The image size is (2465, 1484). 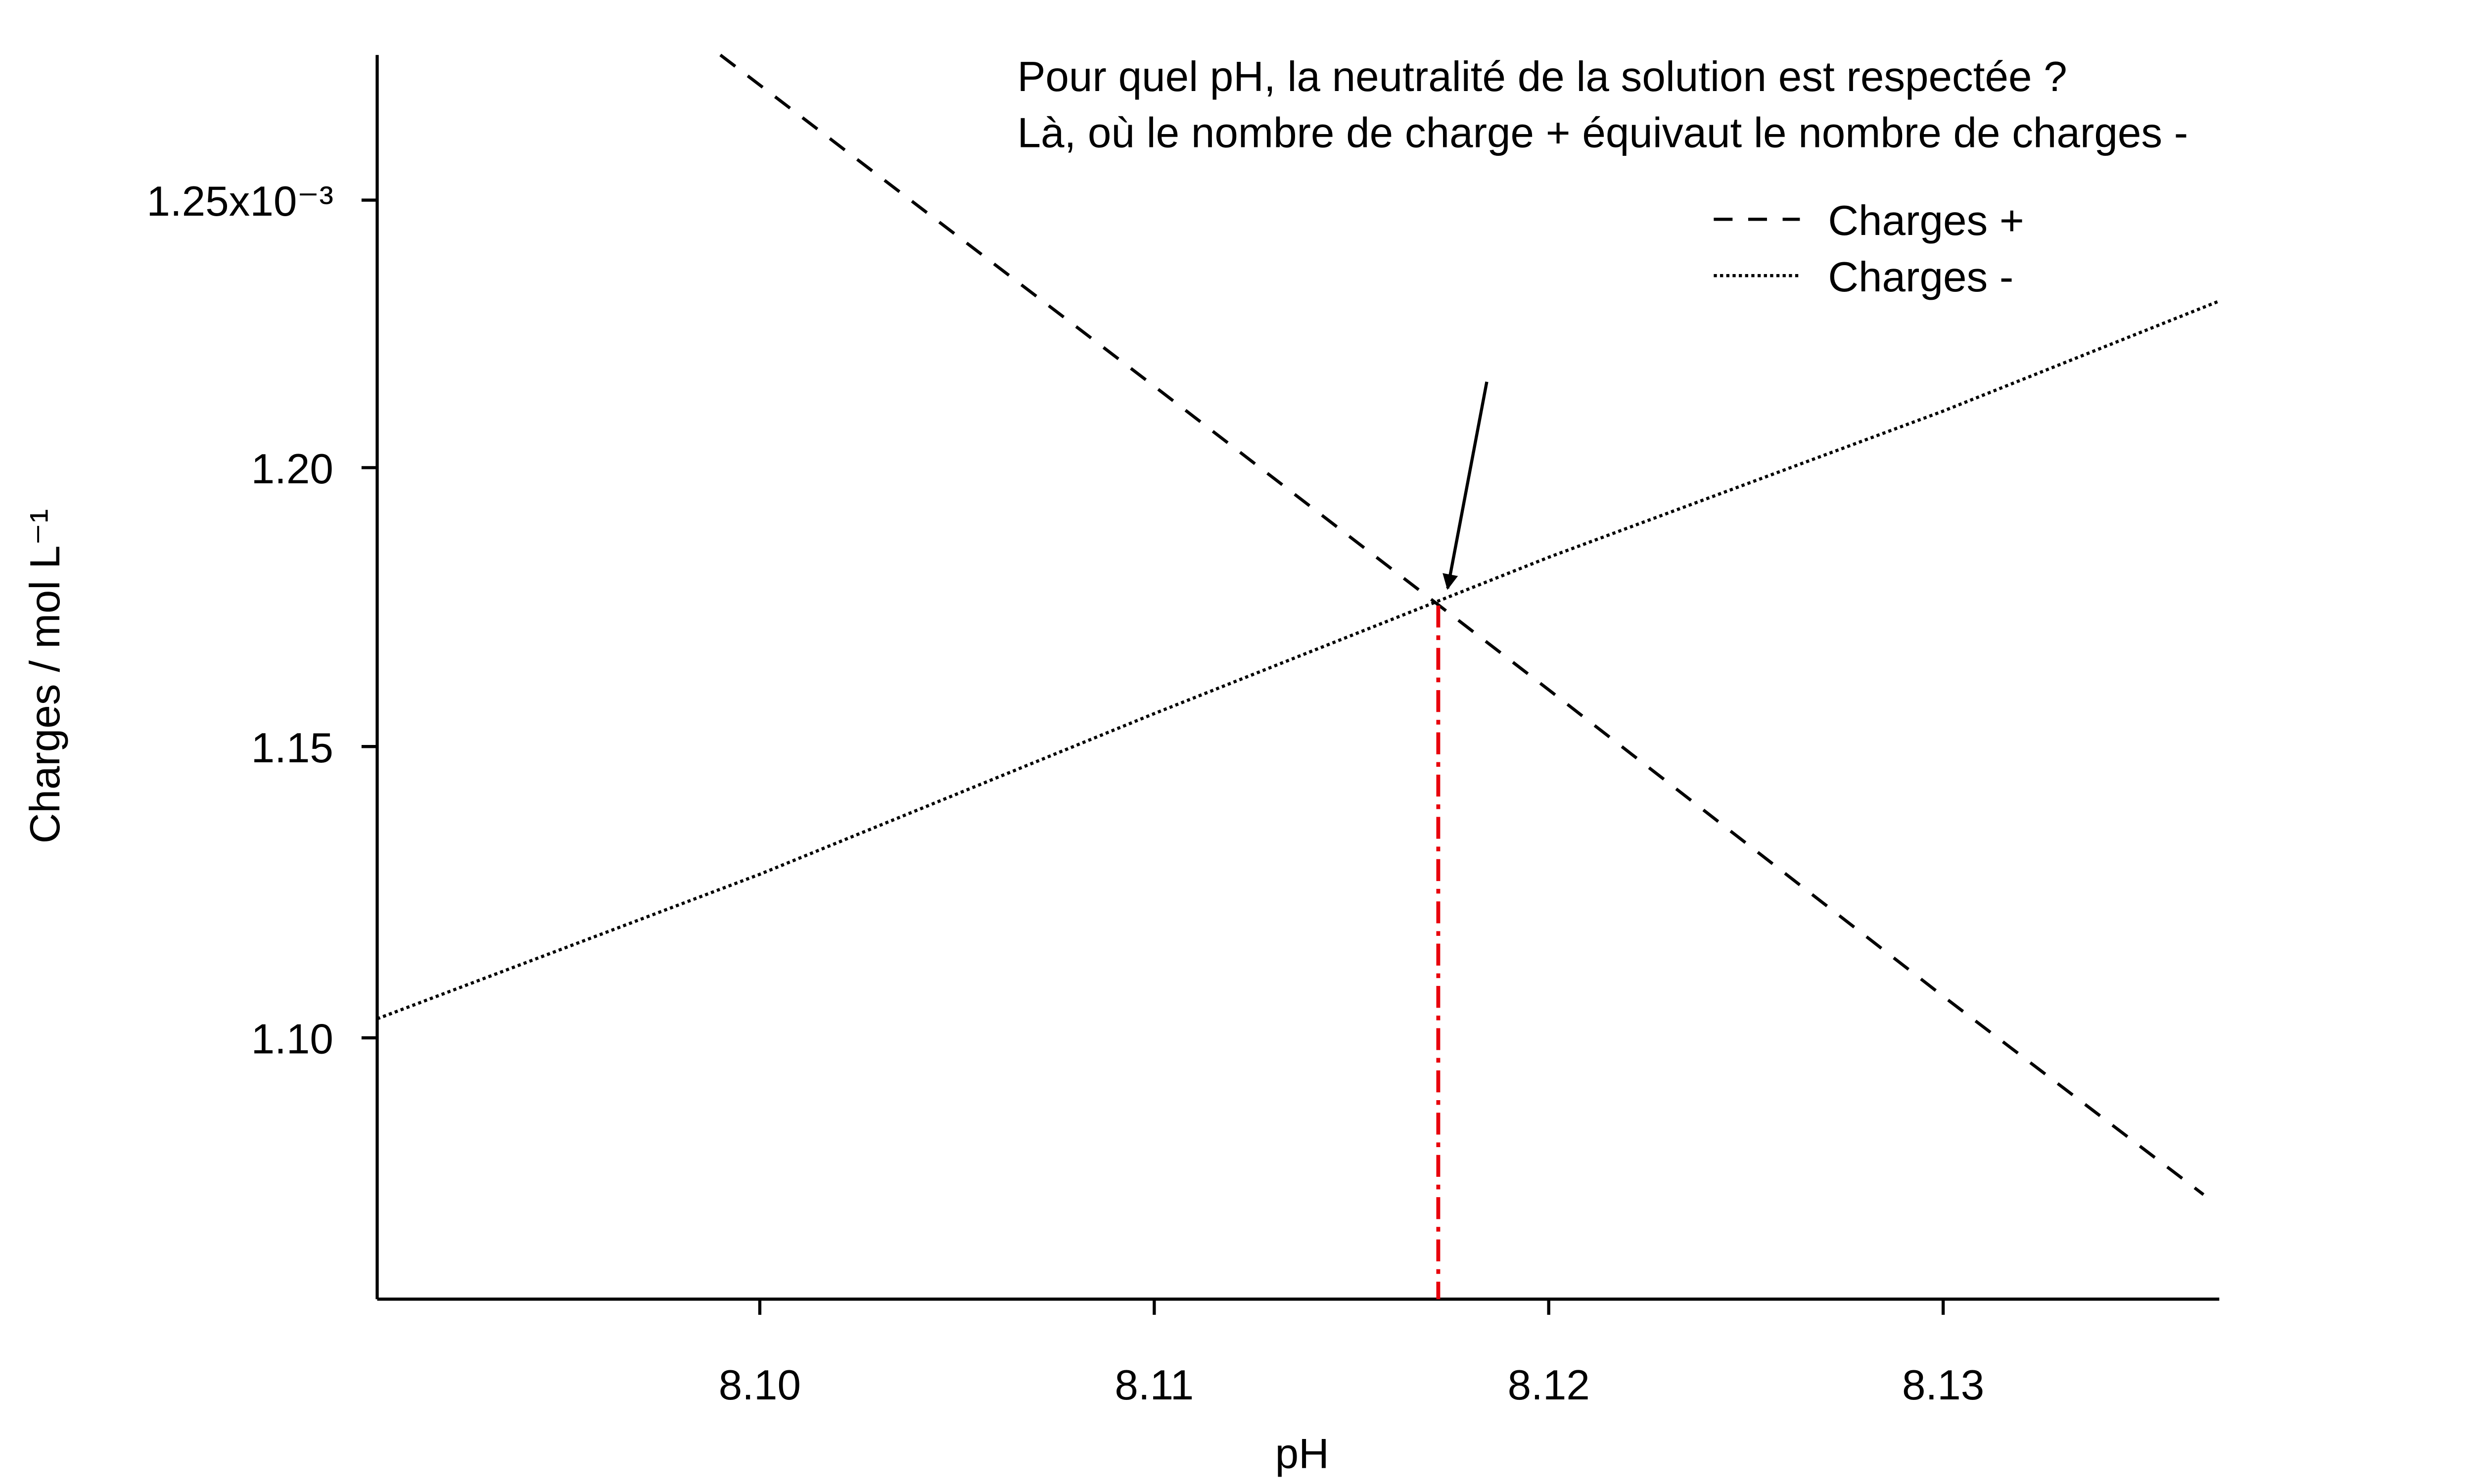 I want to click on x-axis-label: pH, so click(x=1302, y=1454).